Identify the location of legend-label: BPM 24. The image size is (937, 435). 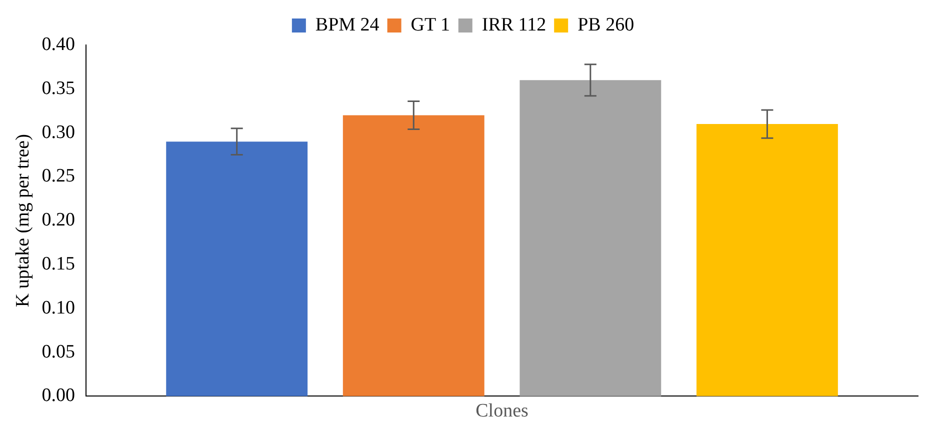
(347, 25).